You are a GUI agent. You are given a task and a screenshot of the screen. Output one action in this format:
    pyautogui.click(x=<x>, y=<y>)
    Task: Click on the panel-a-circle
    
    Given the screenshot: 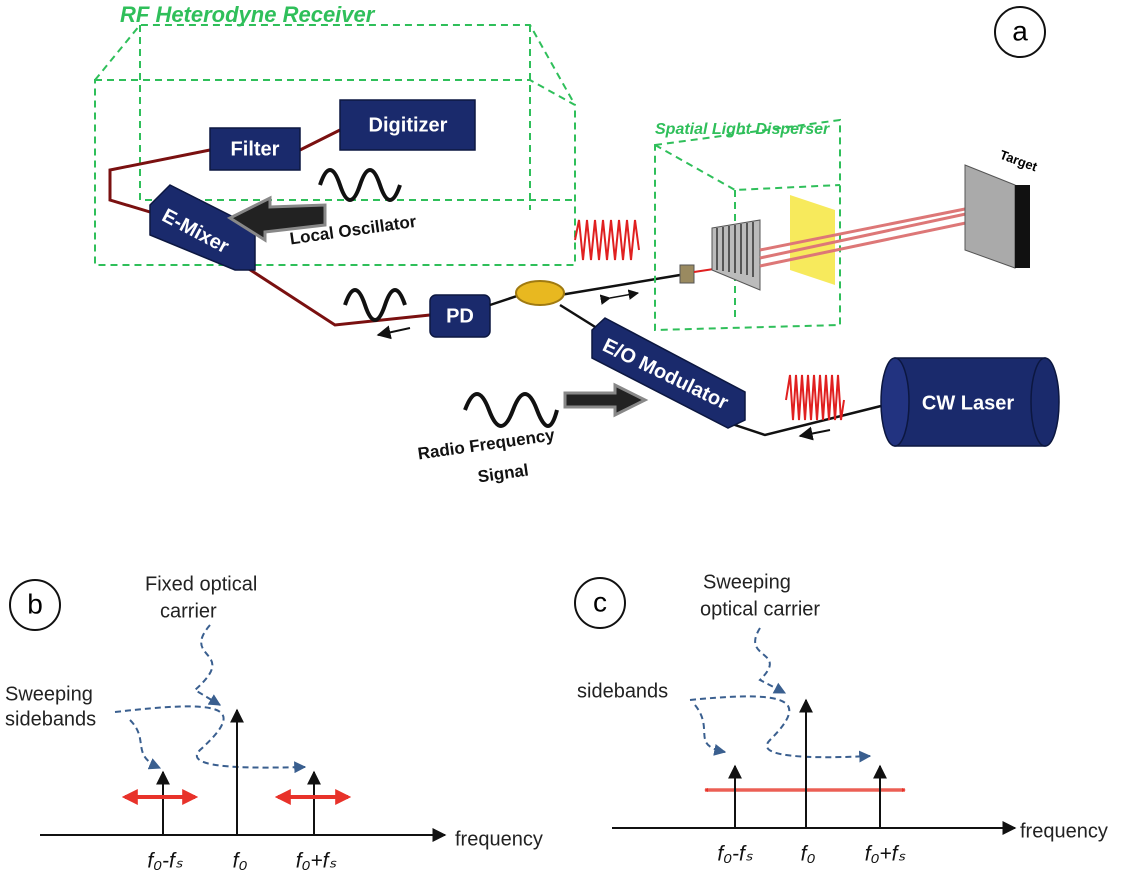 What is the action you would take?
    pyautogui.click(x=1020, y=32)
    